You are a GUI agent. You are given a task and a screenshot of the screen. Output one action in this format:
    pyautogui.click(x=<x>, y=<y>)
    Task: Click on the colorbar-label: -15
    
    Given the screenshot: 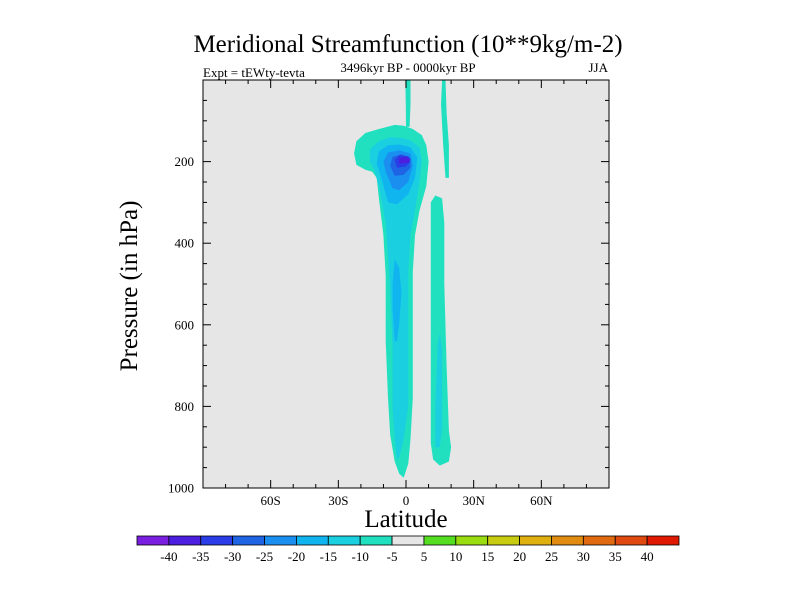 What is the action you would take?
    pyautogui.click(x=328, y=556)
    